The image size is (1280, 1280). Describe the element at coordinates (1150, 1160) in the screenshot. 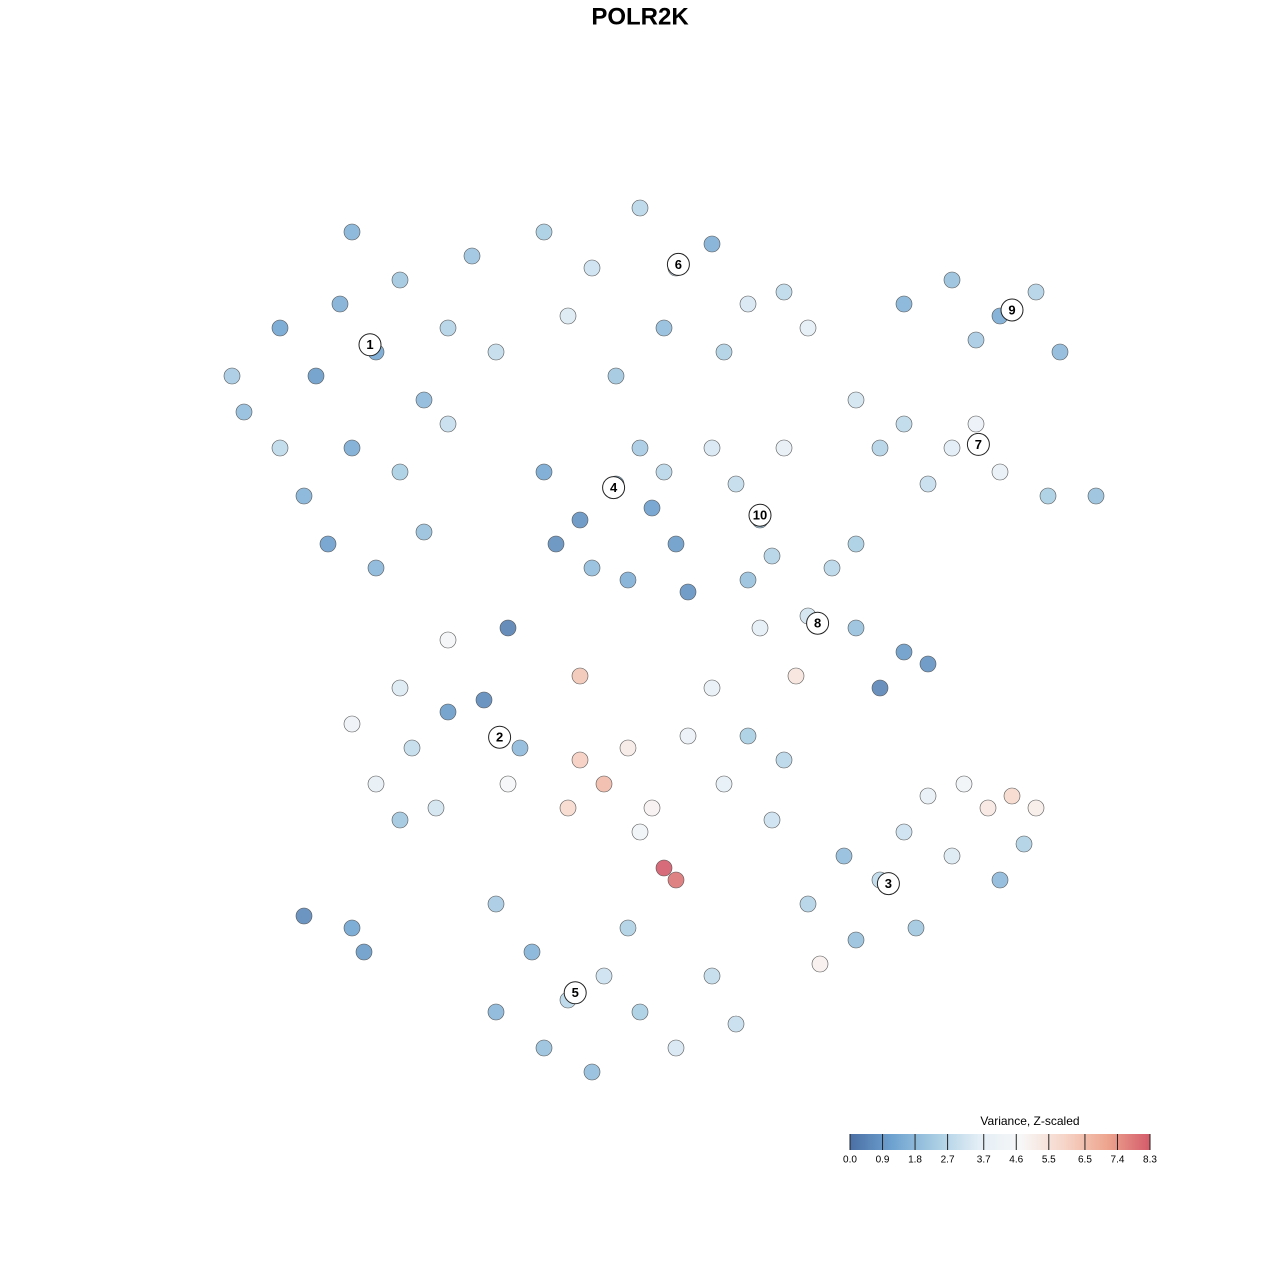

I see `colorbar-tick-label: 8.3` at that location.